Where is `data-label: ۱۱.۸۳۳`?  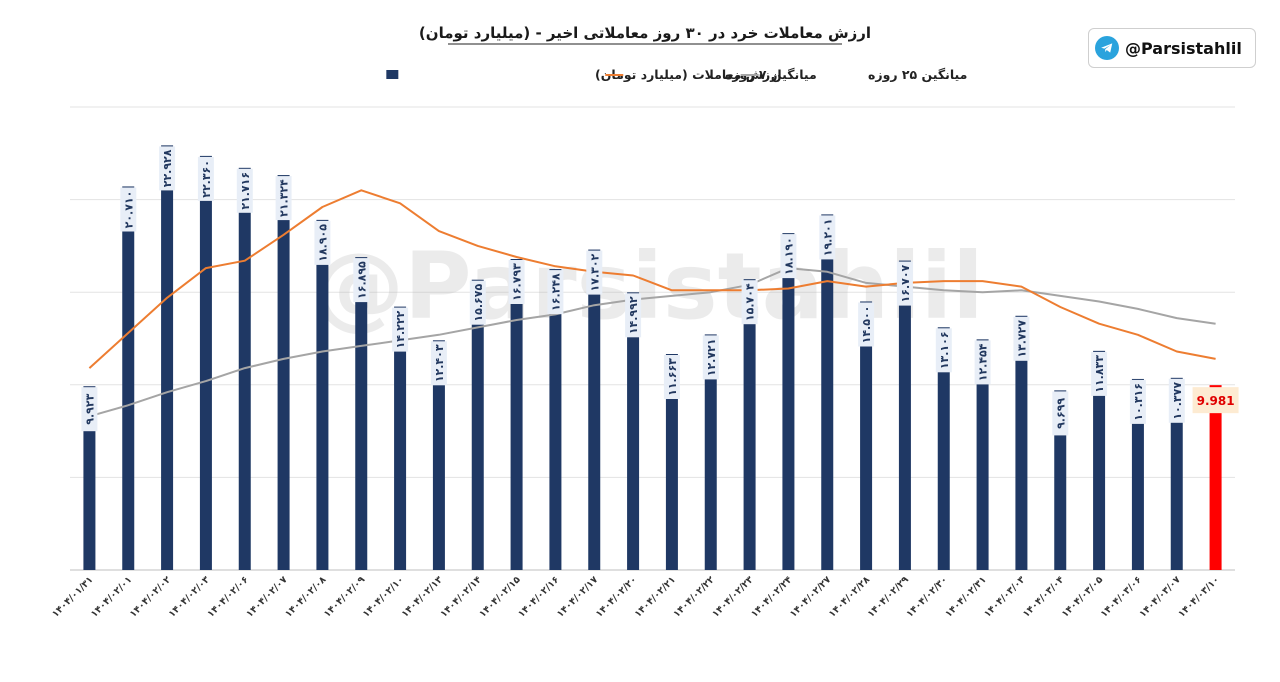
data-label: ۱۱.۸۳۳ is located at coordinates (1099, 374).